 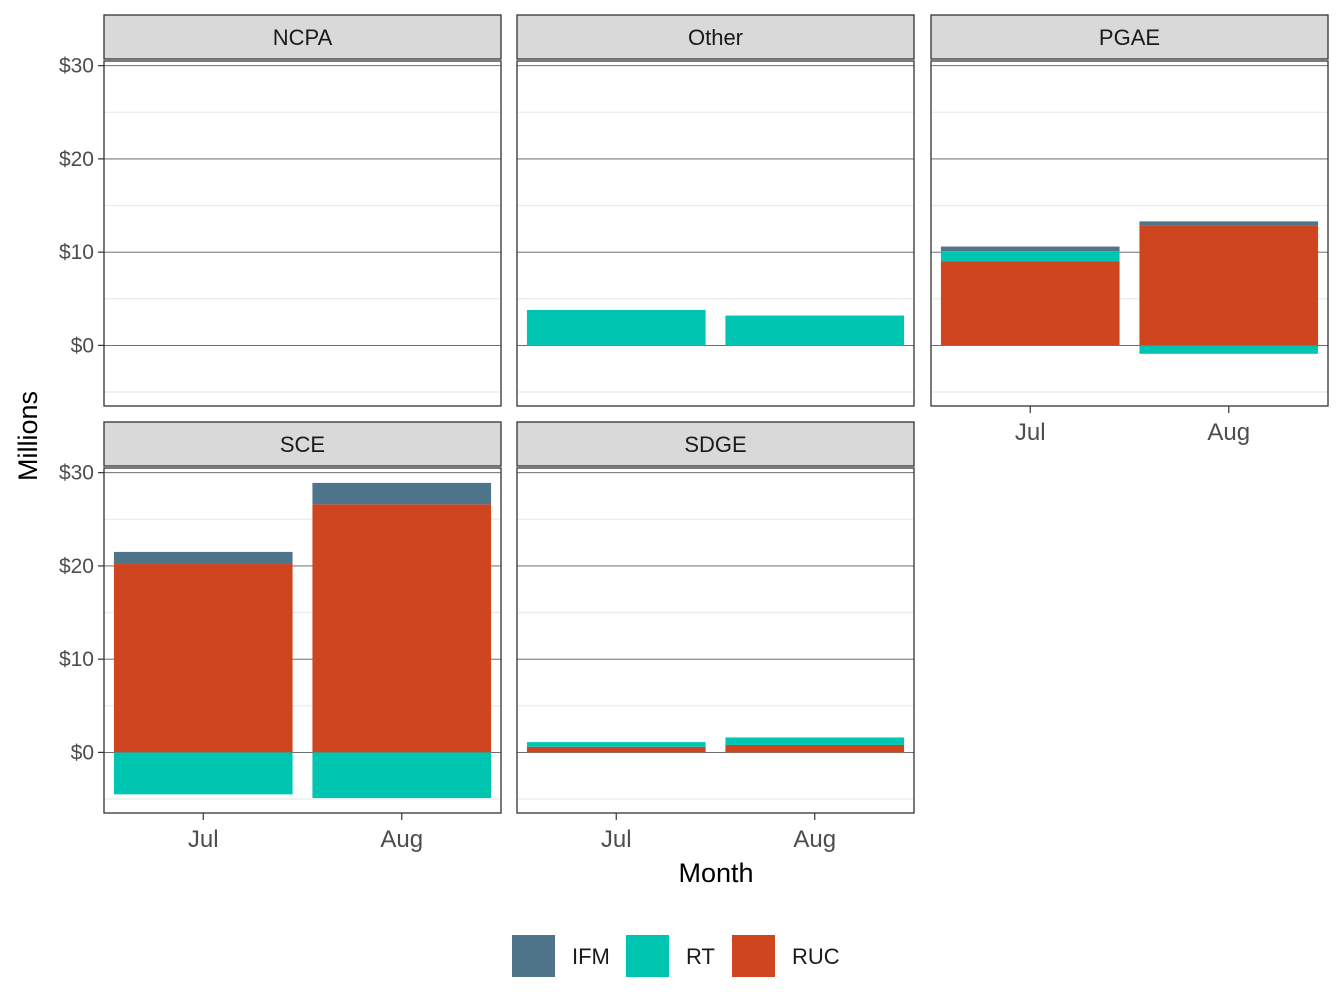 What do you see at coordinates (670, 956) in the screenshot?
I see `legend-item-rt: RT` at bounding box center [670, 956].